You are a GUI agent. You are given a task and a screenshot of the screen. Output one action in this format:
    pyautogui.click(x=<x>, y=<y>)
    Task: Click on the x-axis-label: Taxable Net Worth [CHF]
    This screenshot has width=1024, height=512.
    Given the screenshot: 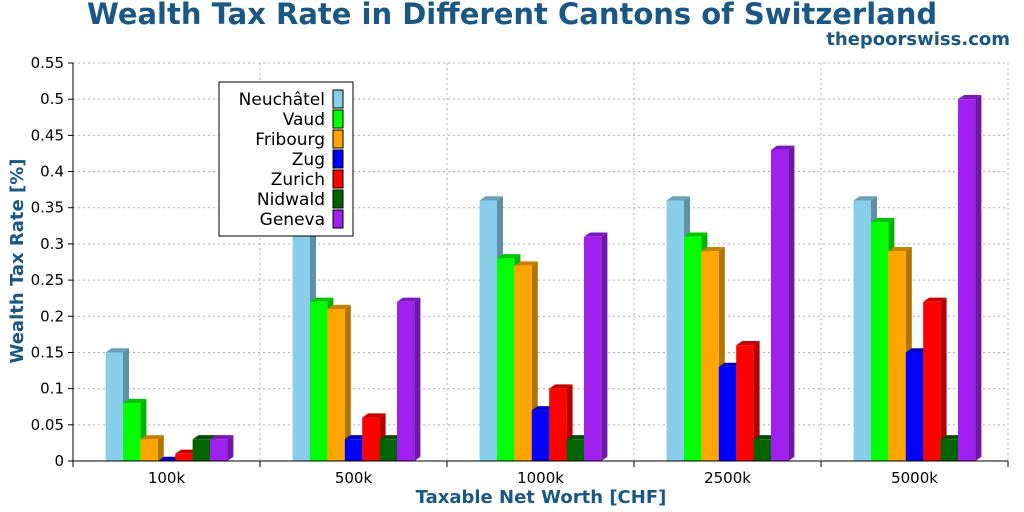 What is the action you would take?
    pyautogui.click(x=541, y=497)
    